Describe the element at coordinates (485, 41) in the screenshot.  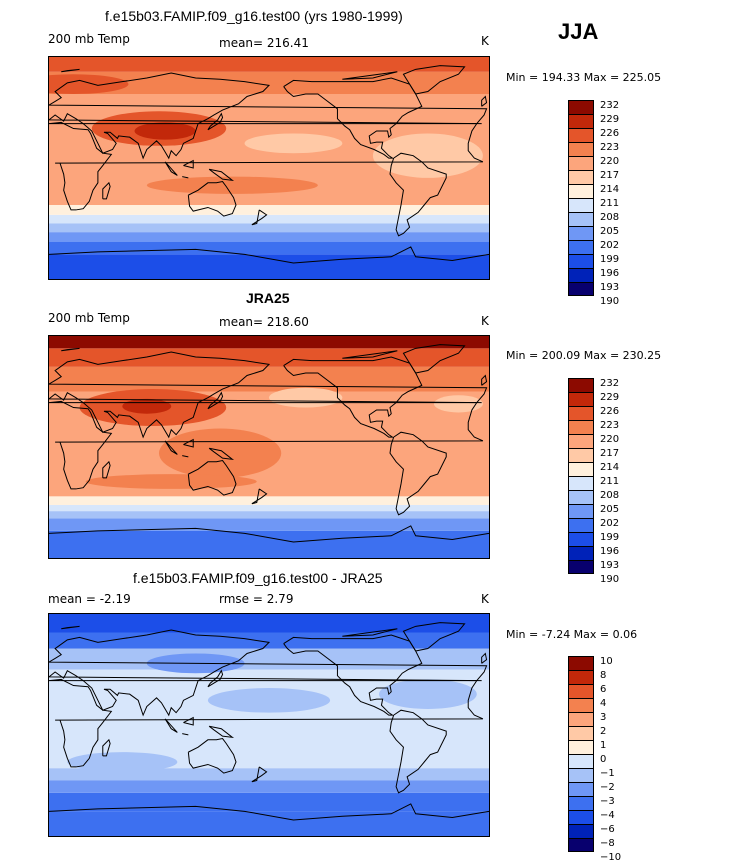
I see `panel-1-units: K` at that location.